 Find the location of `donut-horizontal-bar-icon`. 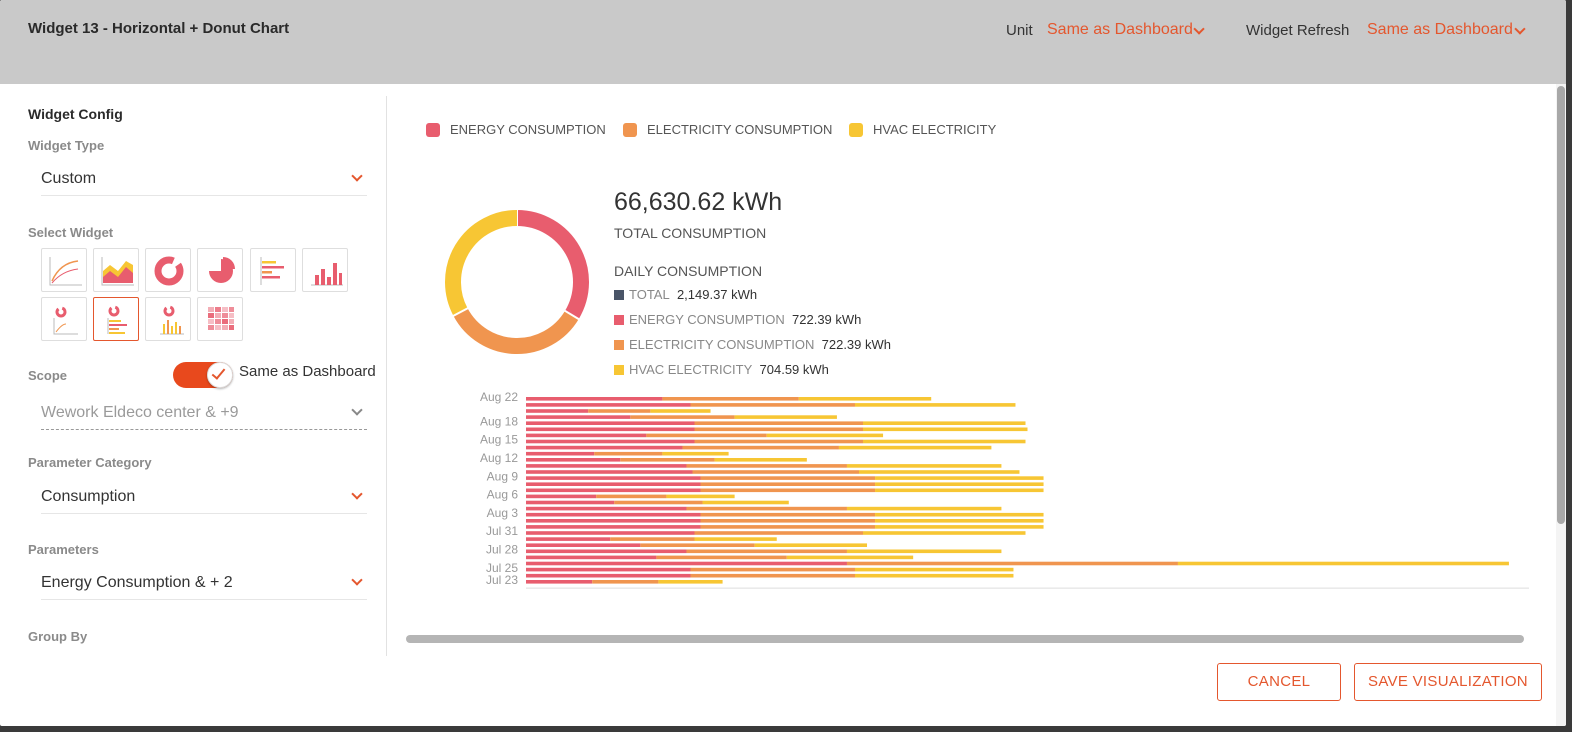

donut-horizontal-bar-icon is located at coordinates (116, 319).